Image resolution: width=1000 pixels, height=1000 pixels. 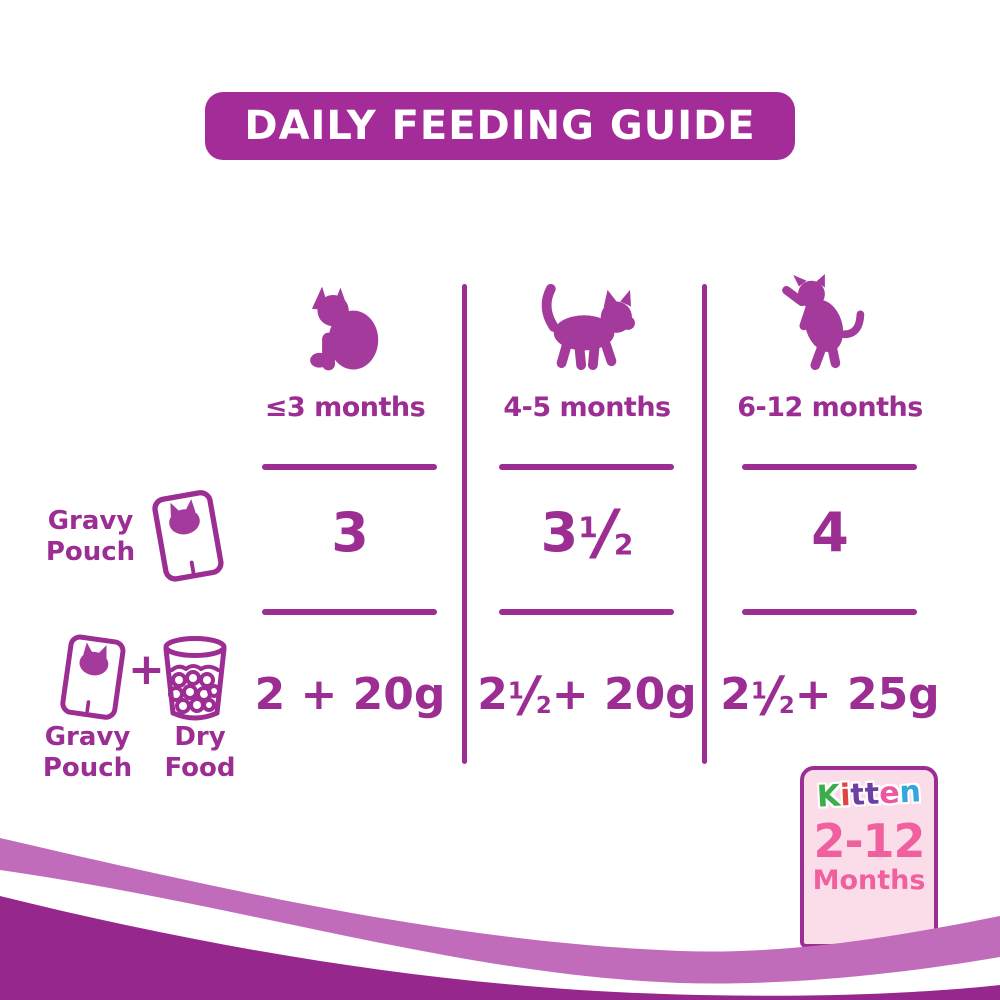 I want to click on age-column-label: 4-5 months, so click(x=587, y=407).